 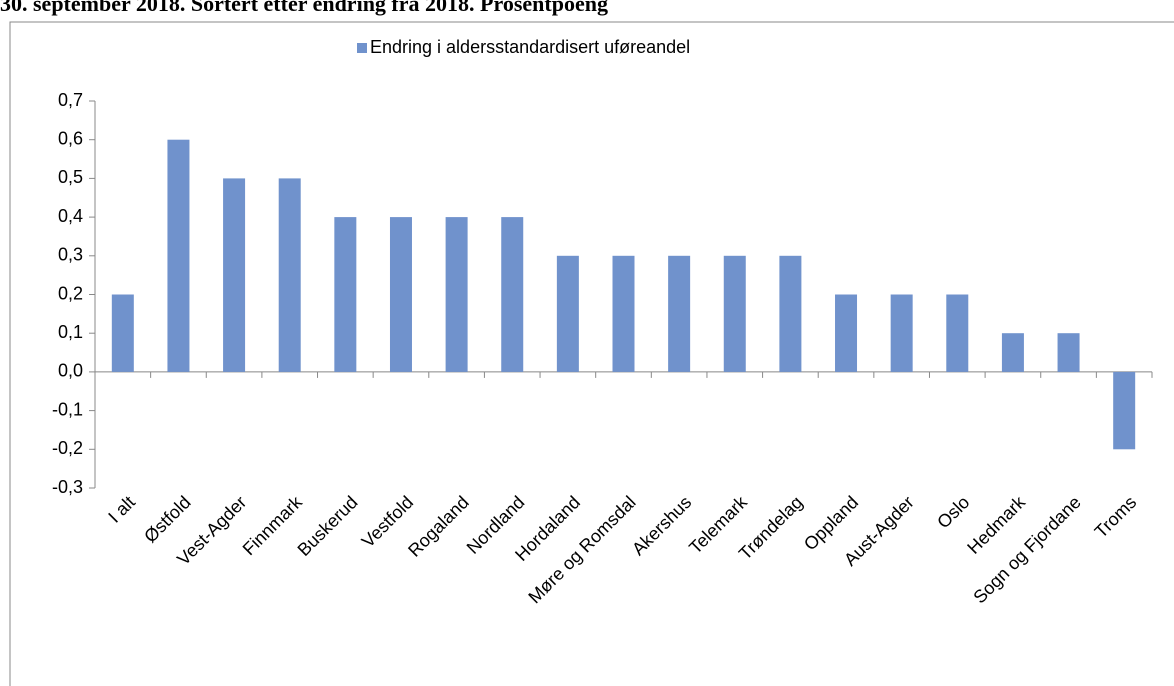 What do you see at coordinates (438, 526) in the screenshot?
I see `x-tick-label: Rogaland` at bounding box center [438, 526].